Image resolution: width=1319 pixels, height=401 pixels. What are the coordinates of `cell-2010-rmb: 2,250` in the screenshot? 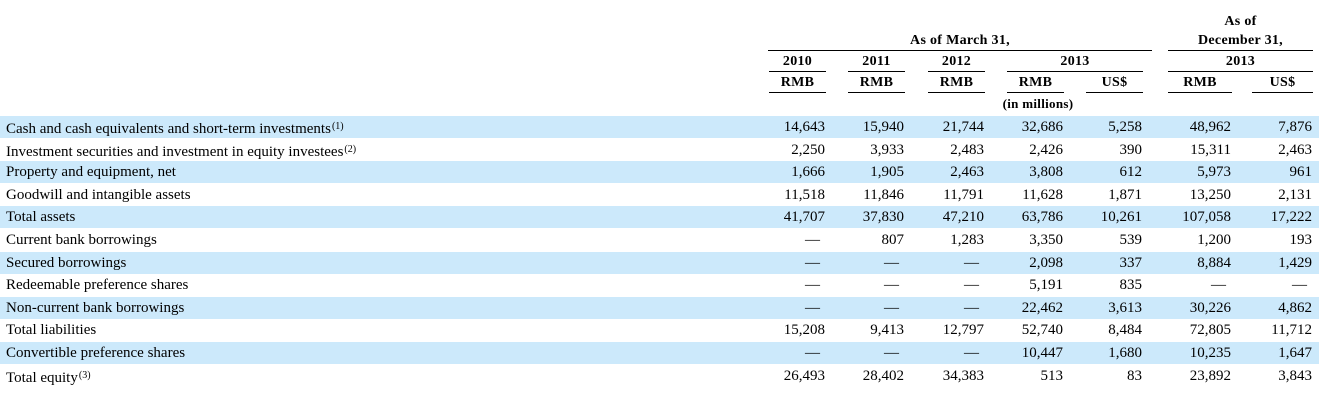 It's located at (808, 149).